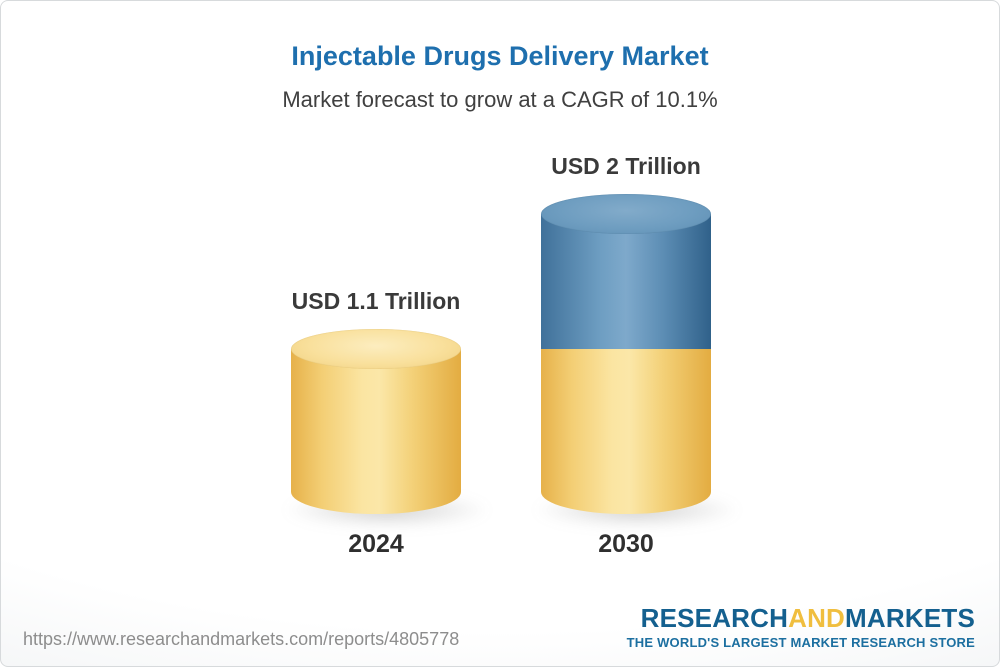  I want to click on cylinder-segment-growth-2030, so click(626, 271).